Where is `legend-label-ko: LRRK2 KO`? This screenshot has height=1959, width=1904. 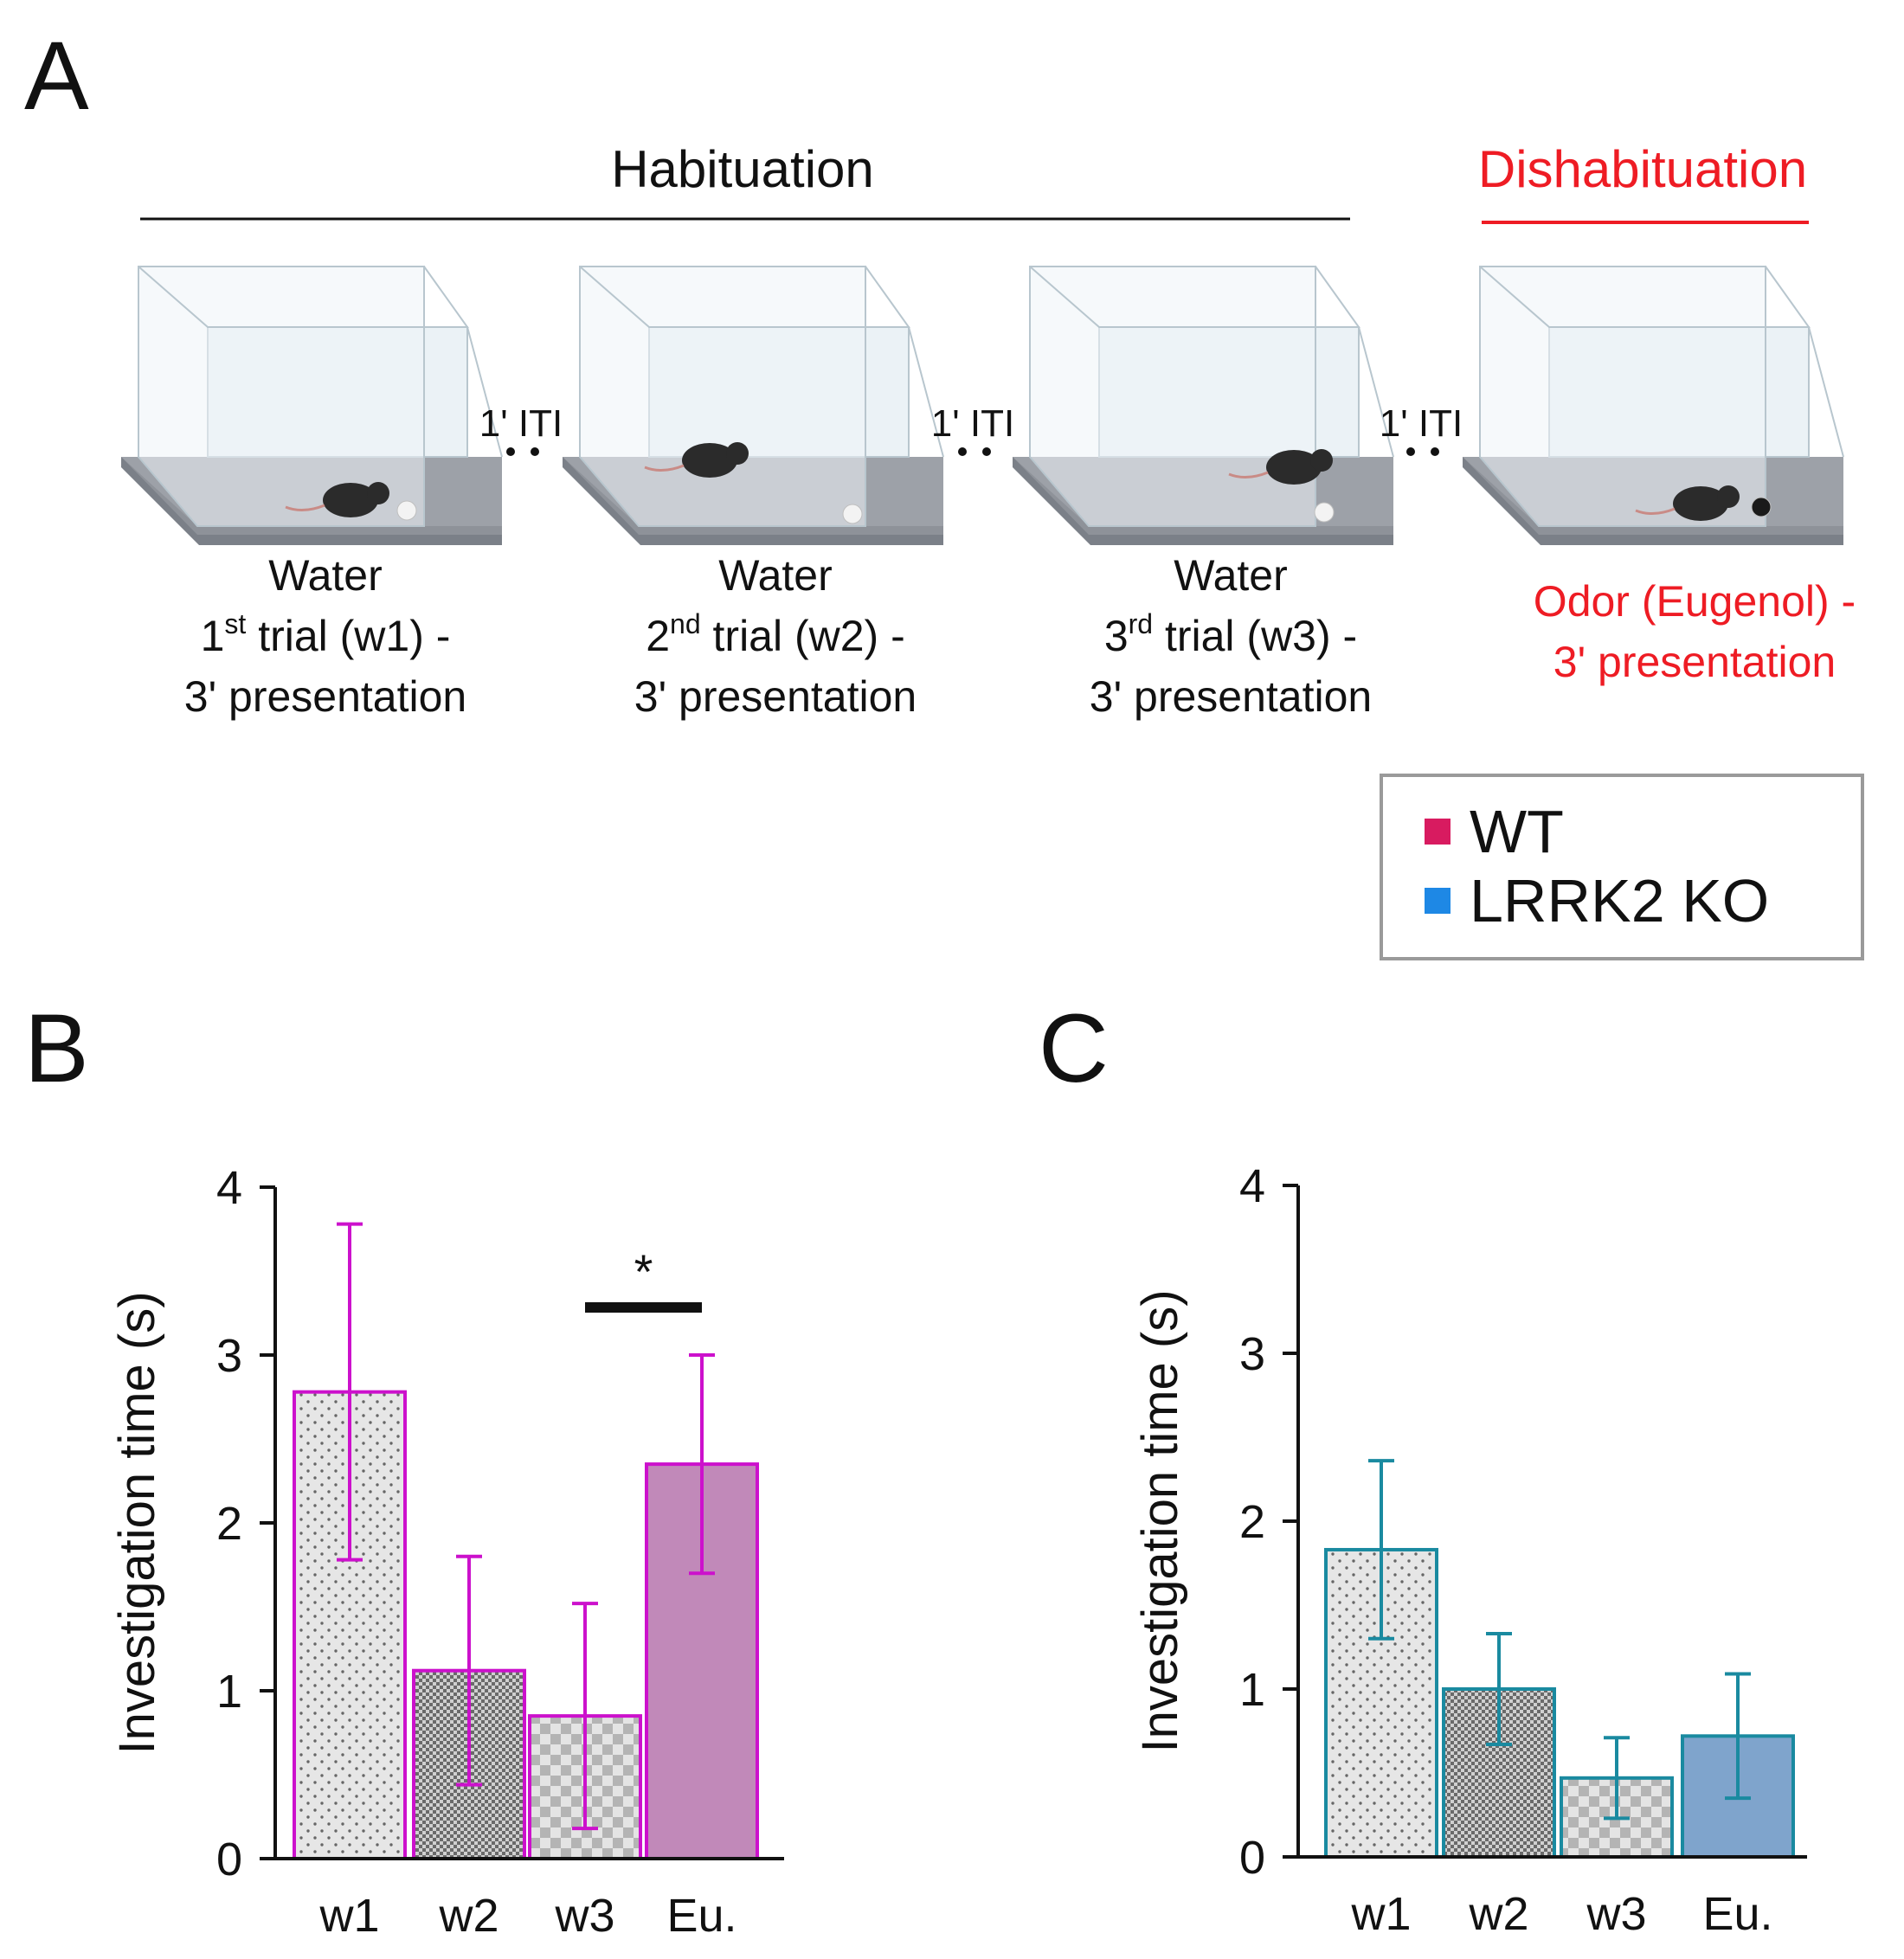 legend-label-ko: LRRK2 KO is located at coordinates (1619, 901).